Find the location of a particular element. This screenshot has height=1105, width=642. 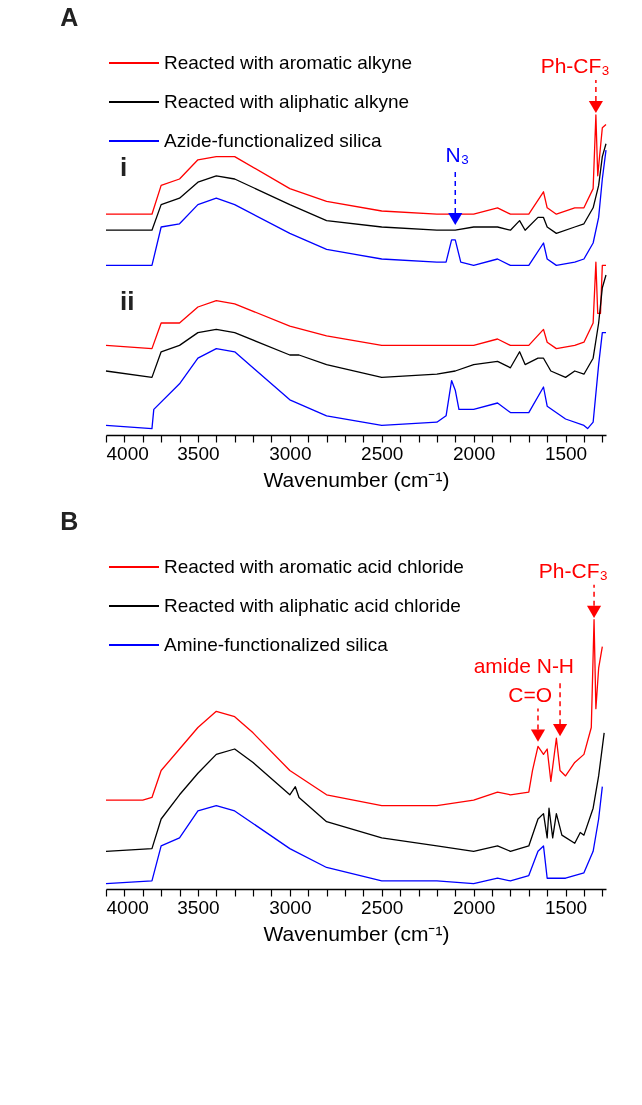

annotation: amide N-H is located at coordinates (524, 666).